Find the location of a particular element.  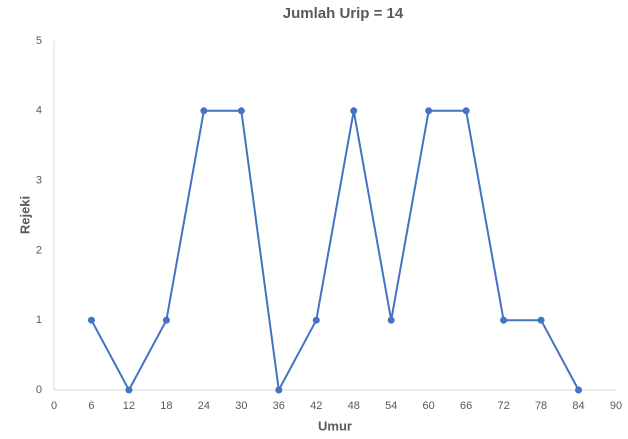

y-tick-label: 3 is located at coordinates (39, 181).